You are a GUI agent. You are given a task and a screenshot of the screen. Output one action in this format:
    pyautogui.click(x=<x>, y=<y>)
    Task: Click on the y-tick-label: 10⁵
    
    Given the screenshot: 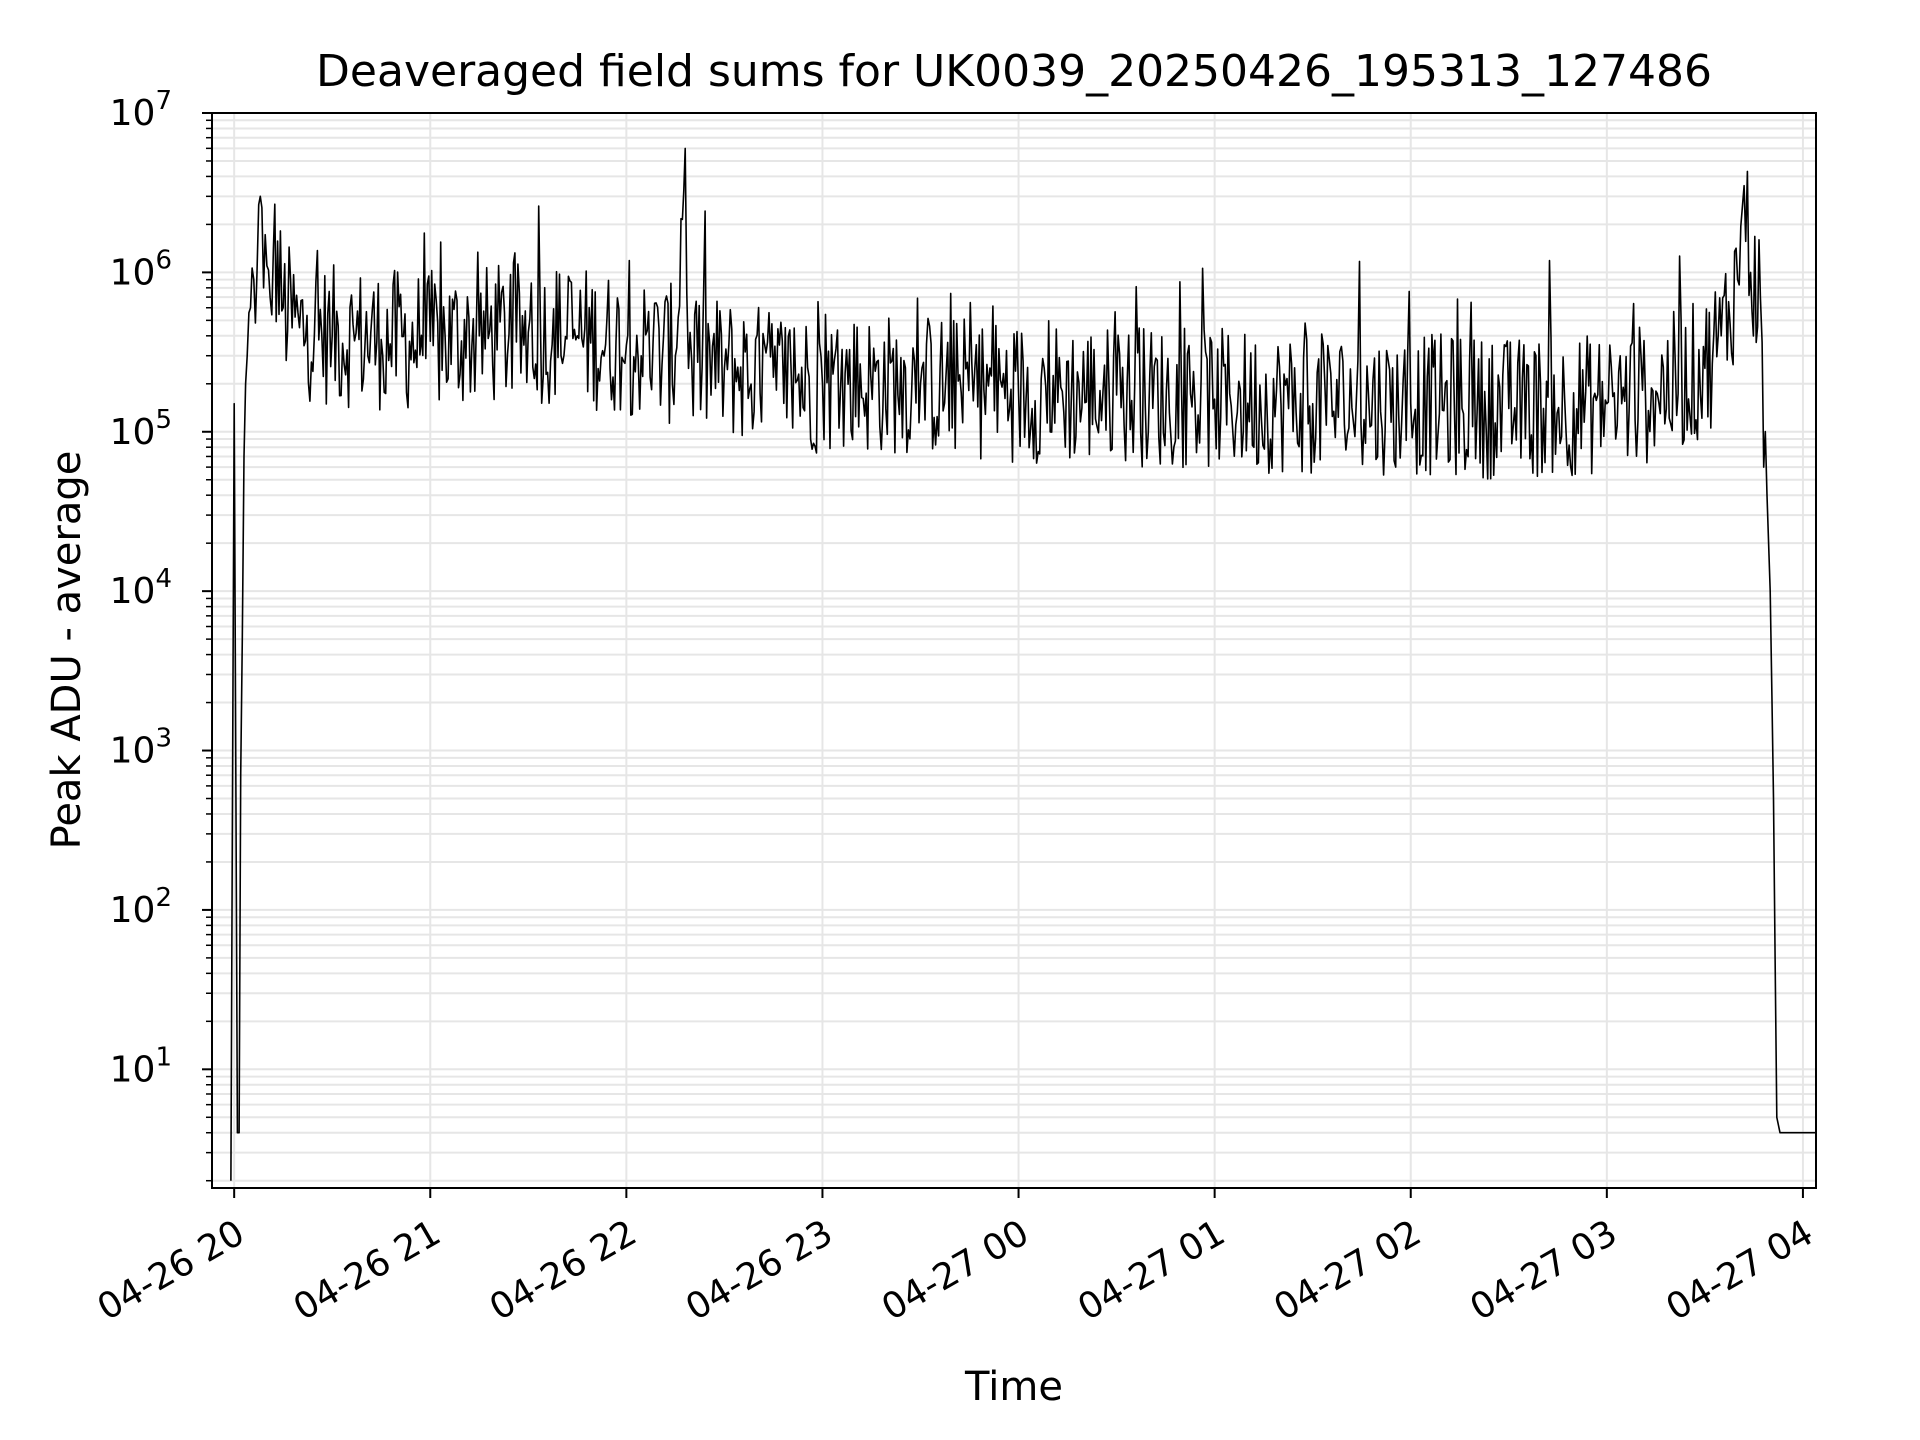 What is the action you would take?
    pyautogui.click(x=141, y=429)
    